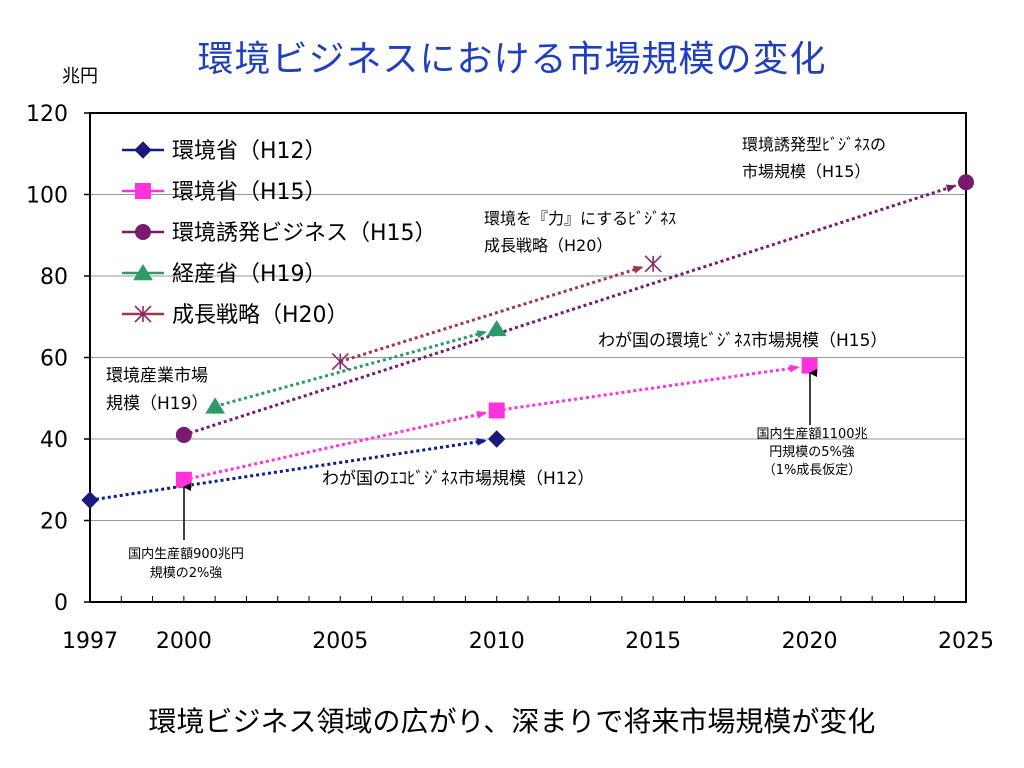 This screenshot has width=1024, height=768. I want to click on annotation-line: 成長戦略（H20）, so click(548, 245).